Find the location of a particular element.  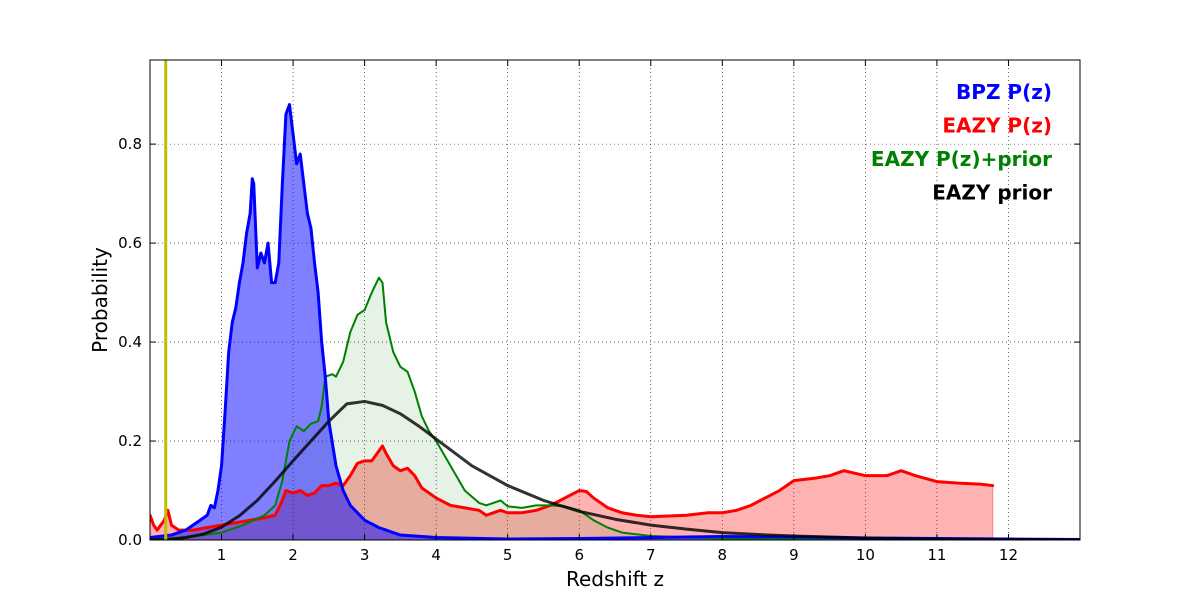

x-tick-label: 6 is located at coordinates (579, 555).